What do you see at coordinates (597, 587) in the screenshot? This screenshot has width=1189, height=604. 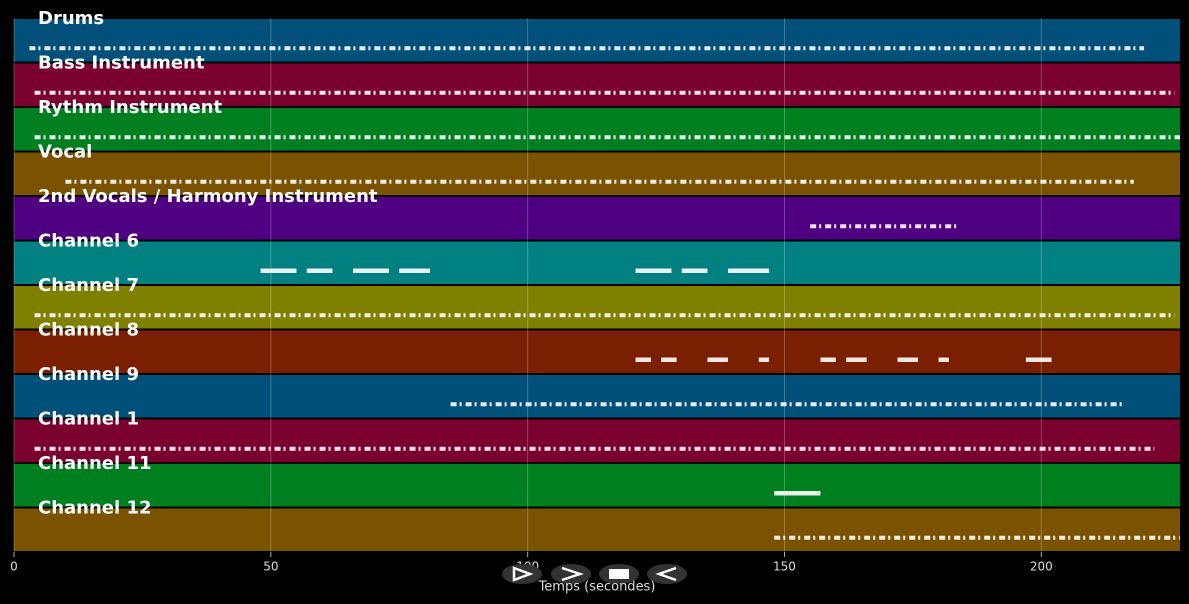 I see `x-axis-label: Temps (secondes)` at bounding box center [597, 587].